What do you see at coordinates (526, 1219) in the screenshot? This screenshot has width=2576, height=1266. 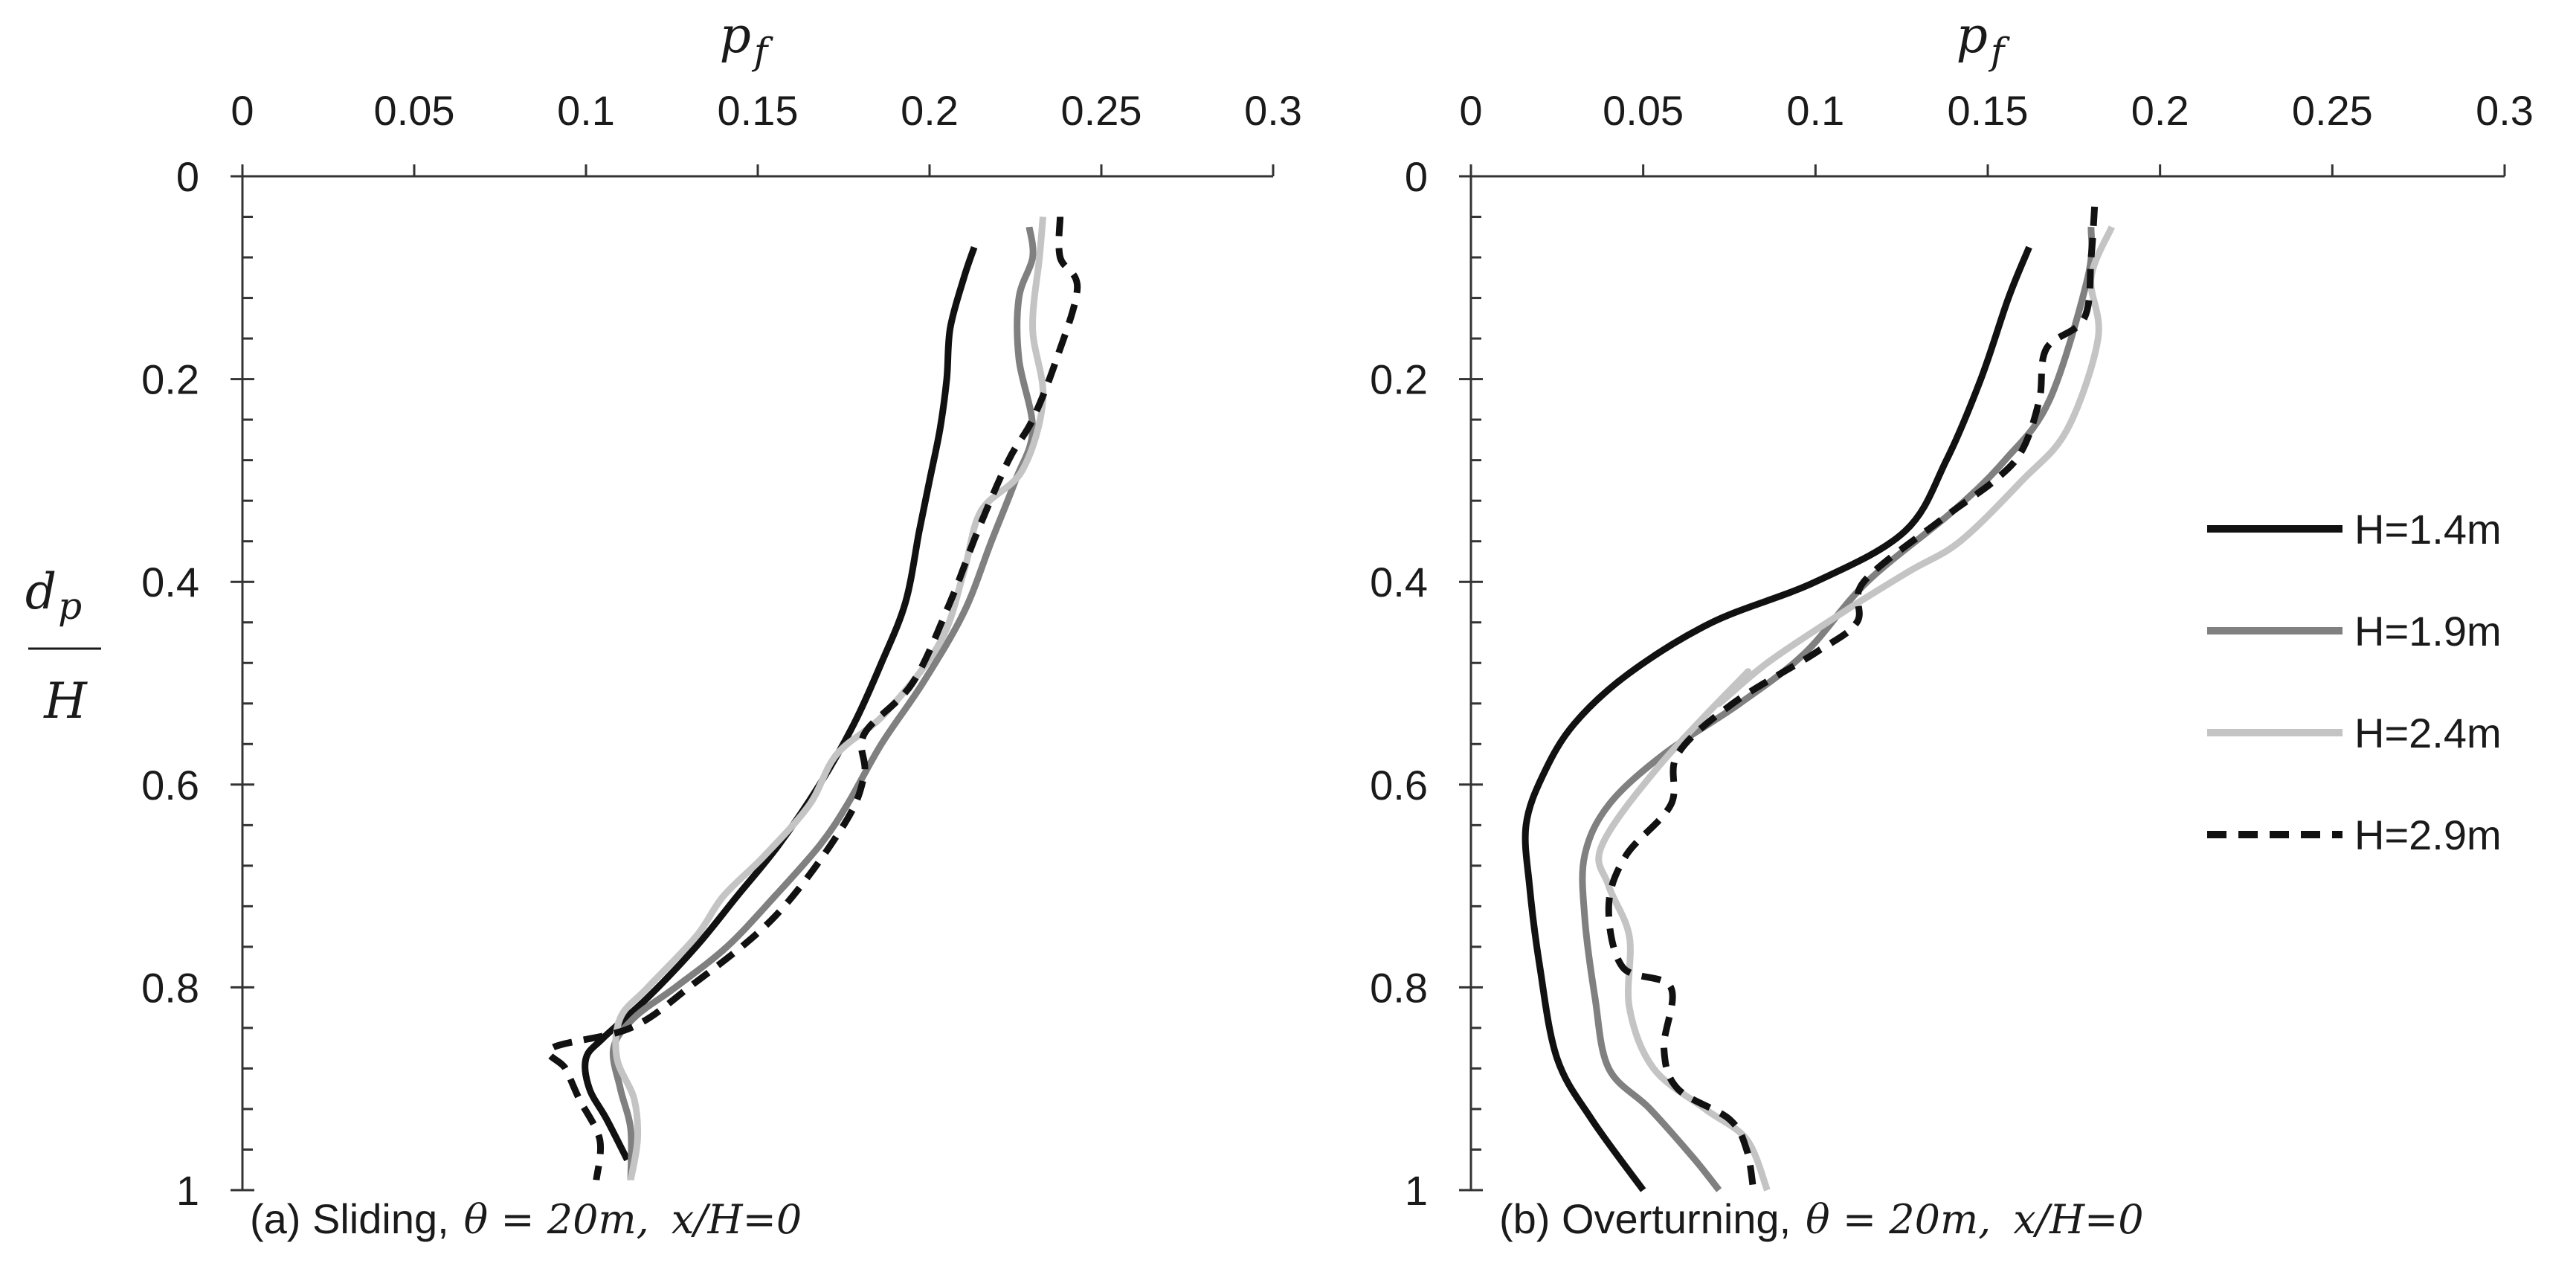 I see `panel-caption: (a) Sliding, θ = 20m, x/H=0` at bounding box center [526, 1219].